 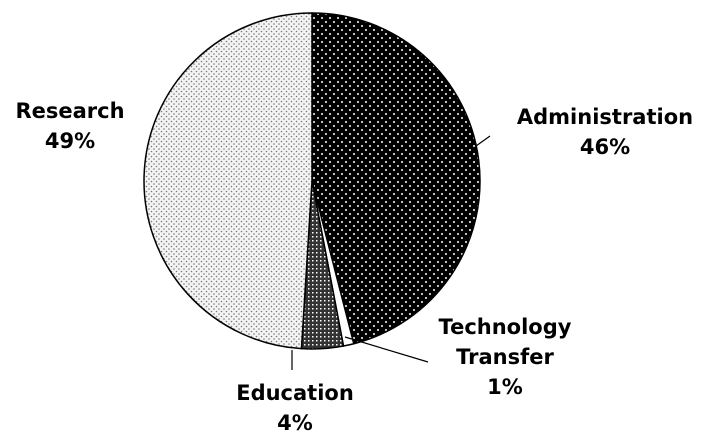 I want to click on category-name: Research, so click(x=70, y=111).